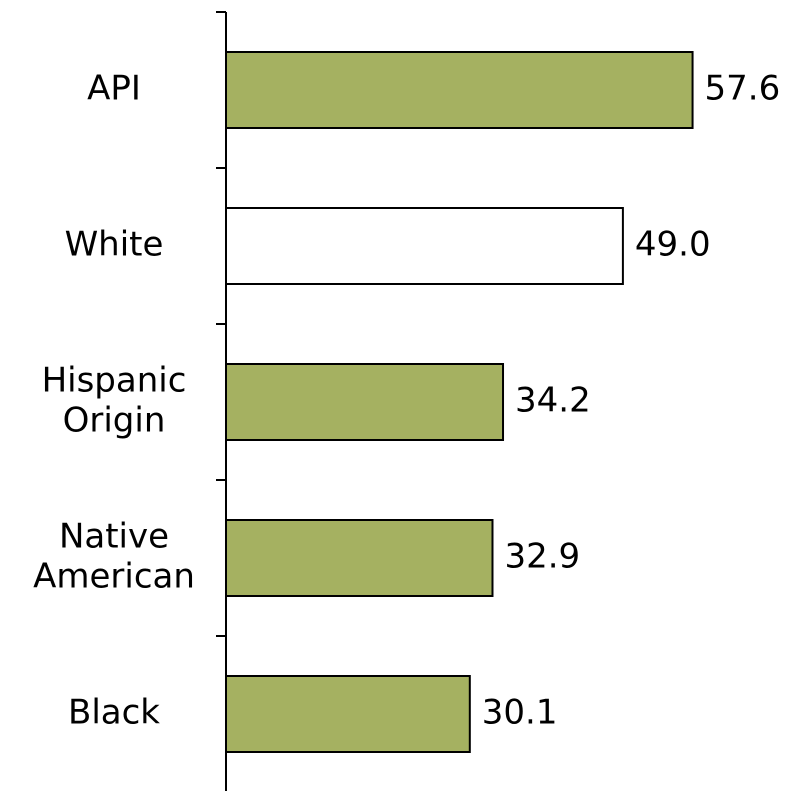 This screenshot has width=808, height=791. Describe the element at coordinates (743, 89) in the screenshot. I see `bar-value-label: 57.6` at that location.